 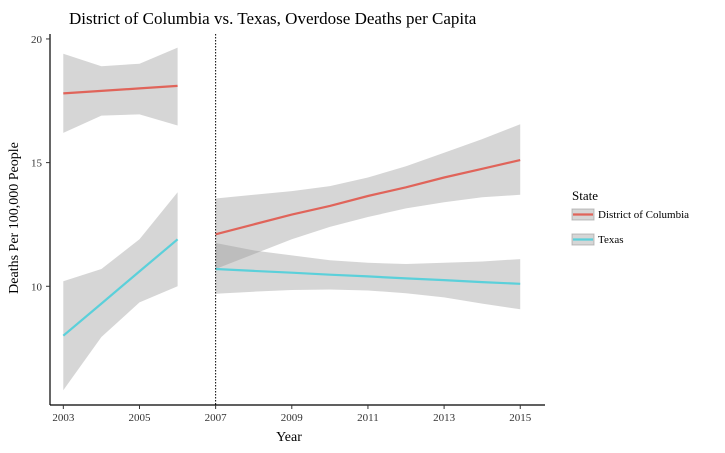 I want to click on x-tick-label: 2009, so click(x=292, y=418).